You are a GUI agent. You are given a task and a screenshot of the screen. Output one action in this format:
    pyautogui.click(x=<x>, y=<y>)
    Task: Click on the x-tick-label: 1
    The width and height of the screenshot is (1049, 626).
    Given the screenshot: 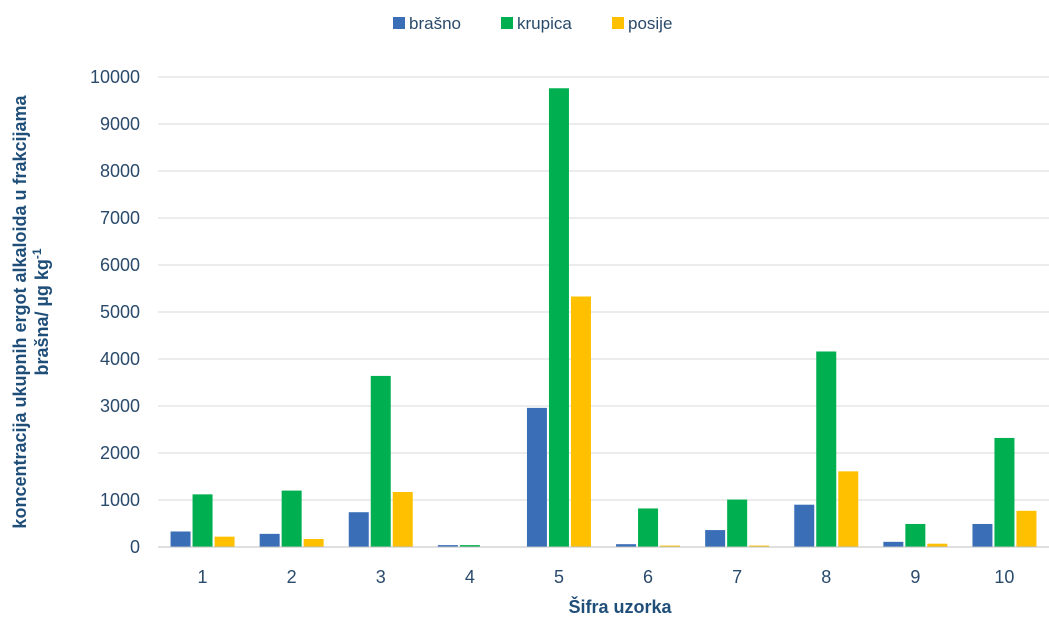 What is the action you would take?
    pyautogui.click(x=203, y=577)
    